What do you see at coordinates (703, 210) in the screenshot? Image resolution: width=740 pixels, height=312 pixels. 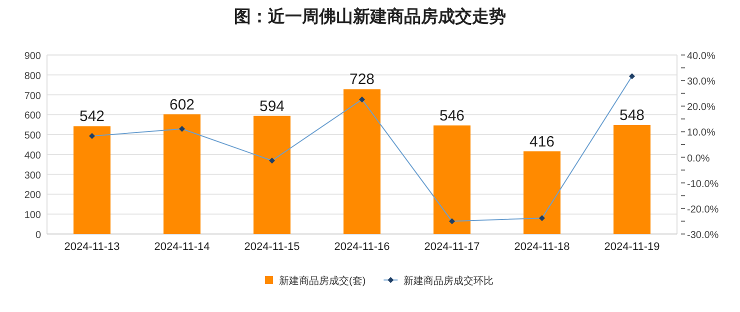 I see `y2-tick-label: -20.0%` at bounding box center [703, 210].